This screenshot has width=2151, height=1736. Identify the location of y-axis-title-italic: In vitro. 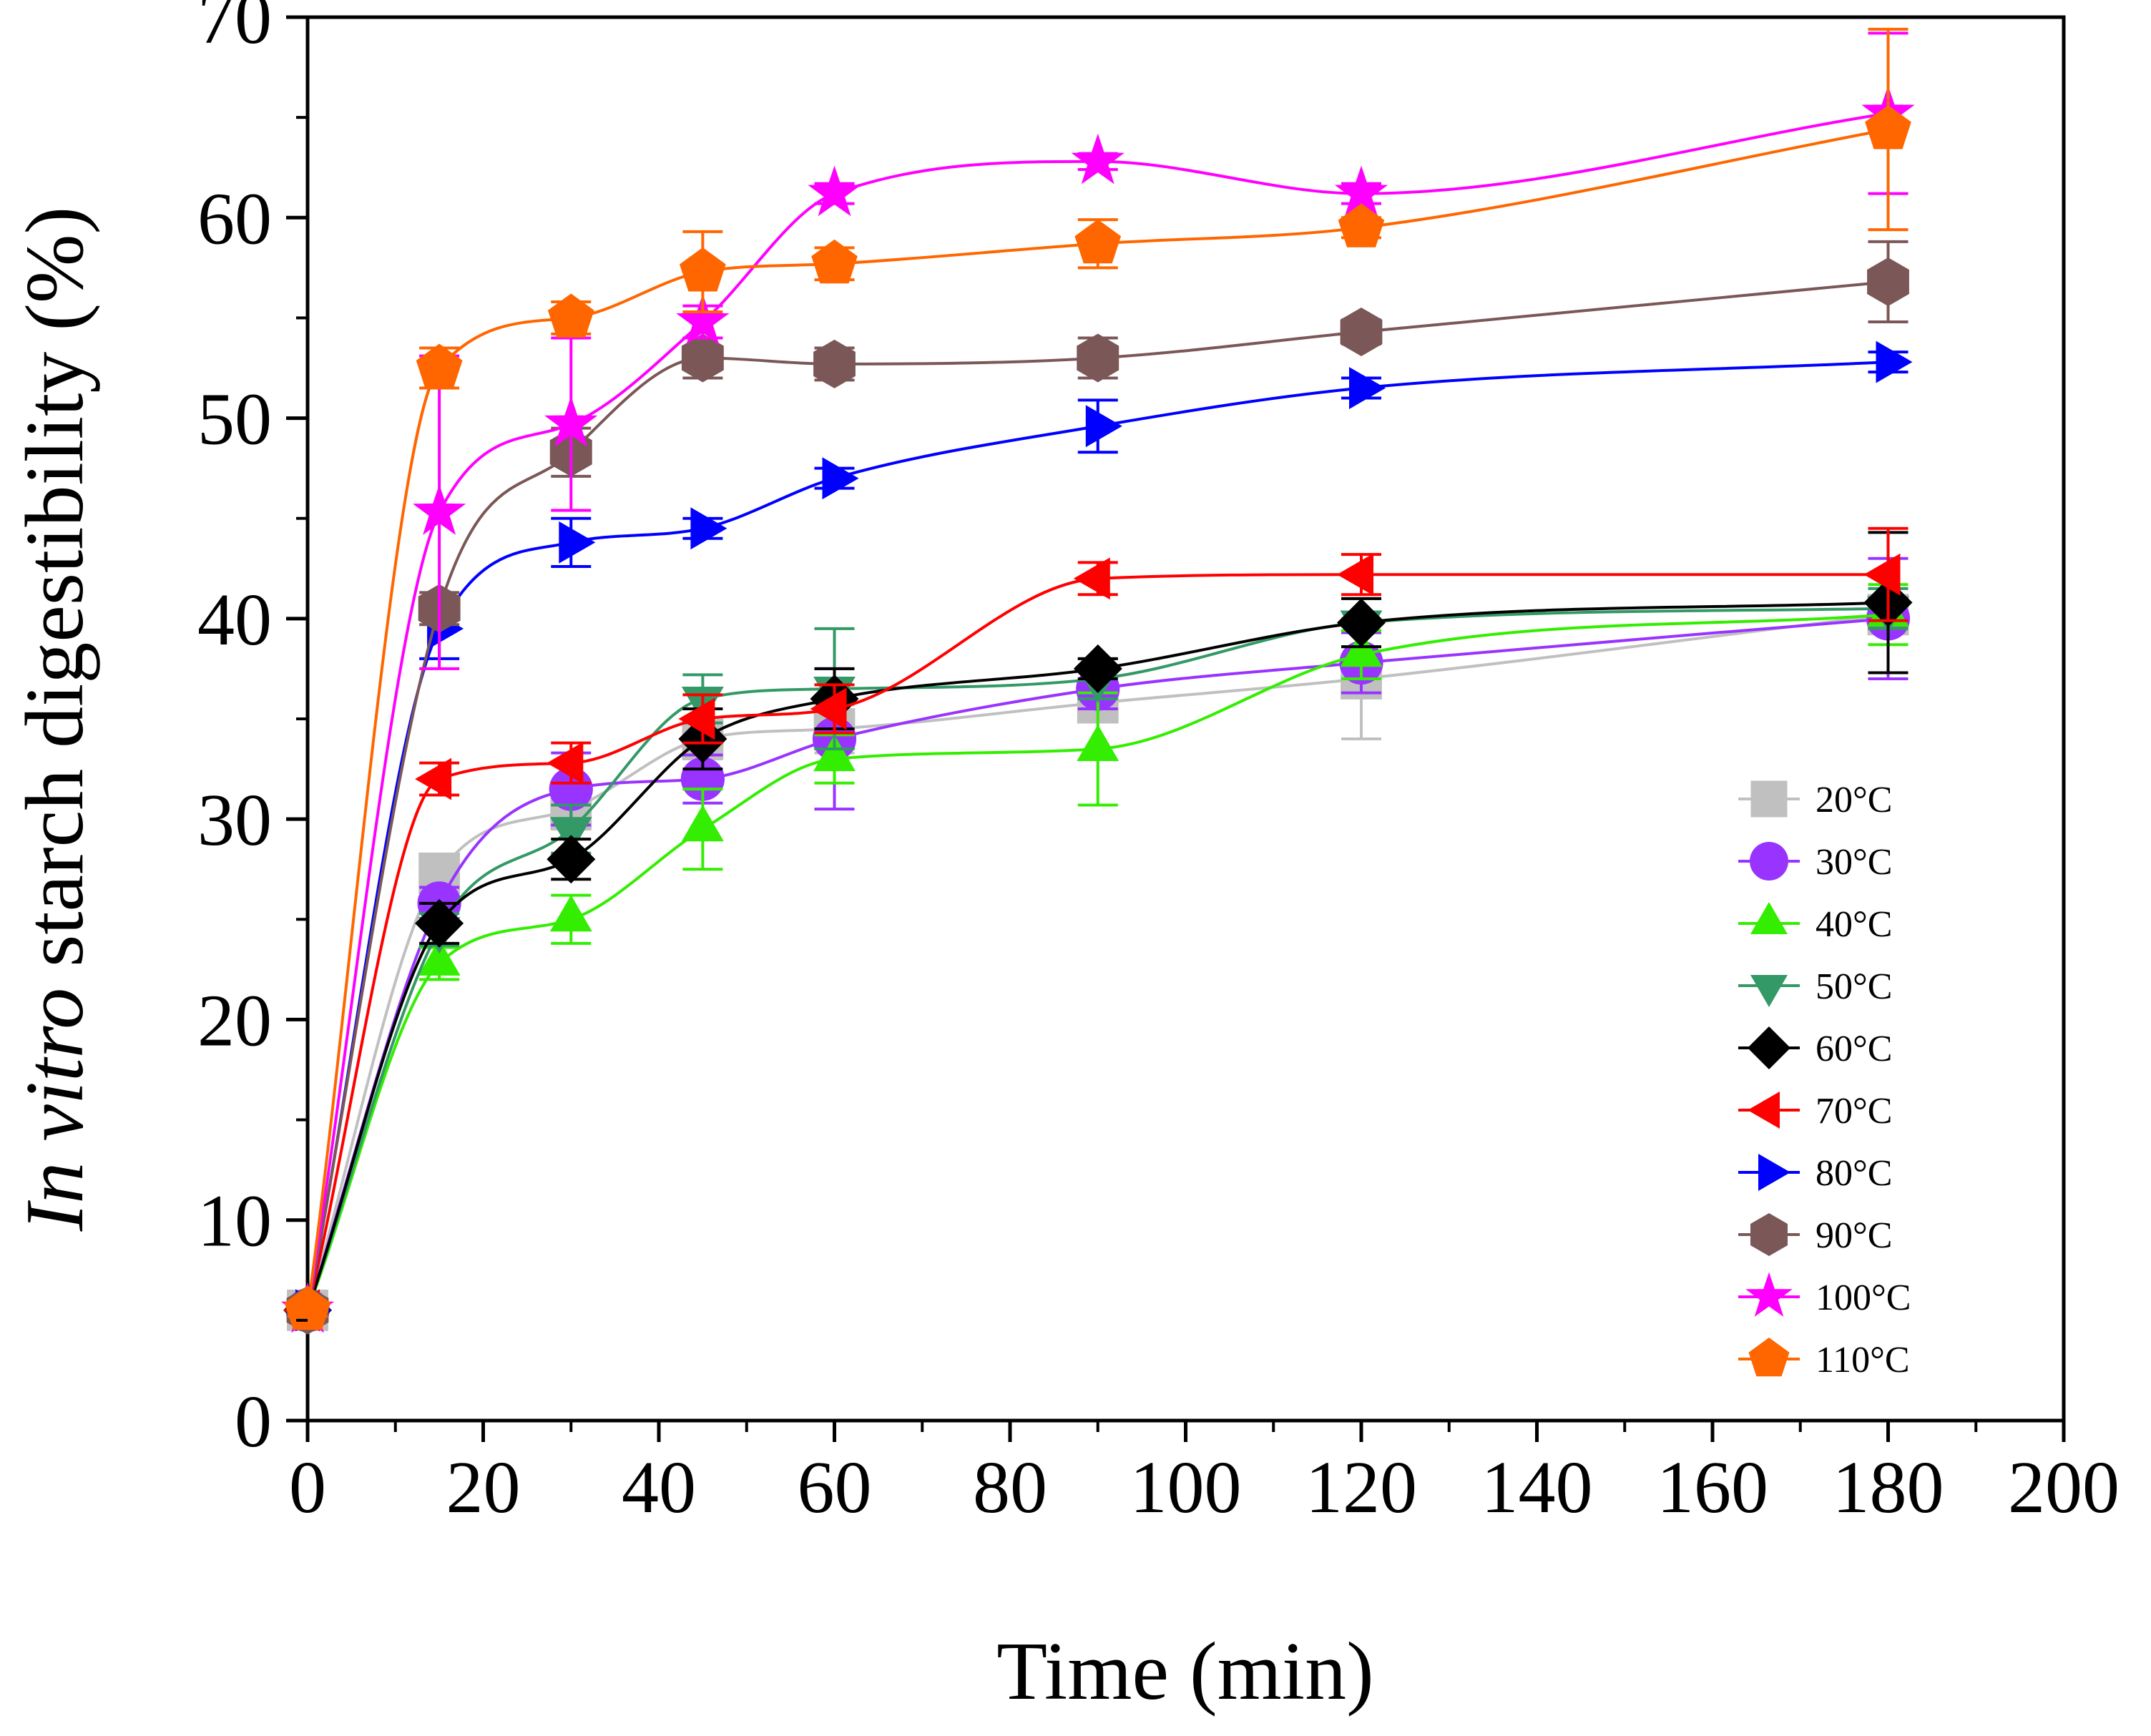
(55, 1110).